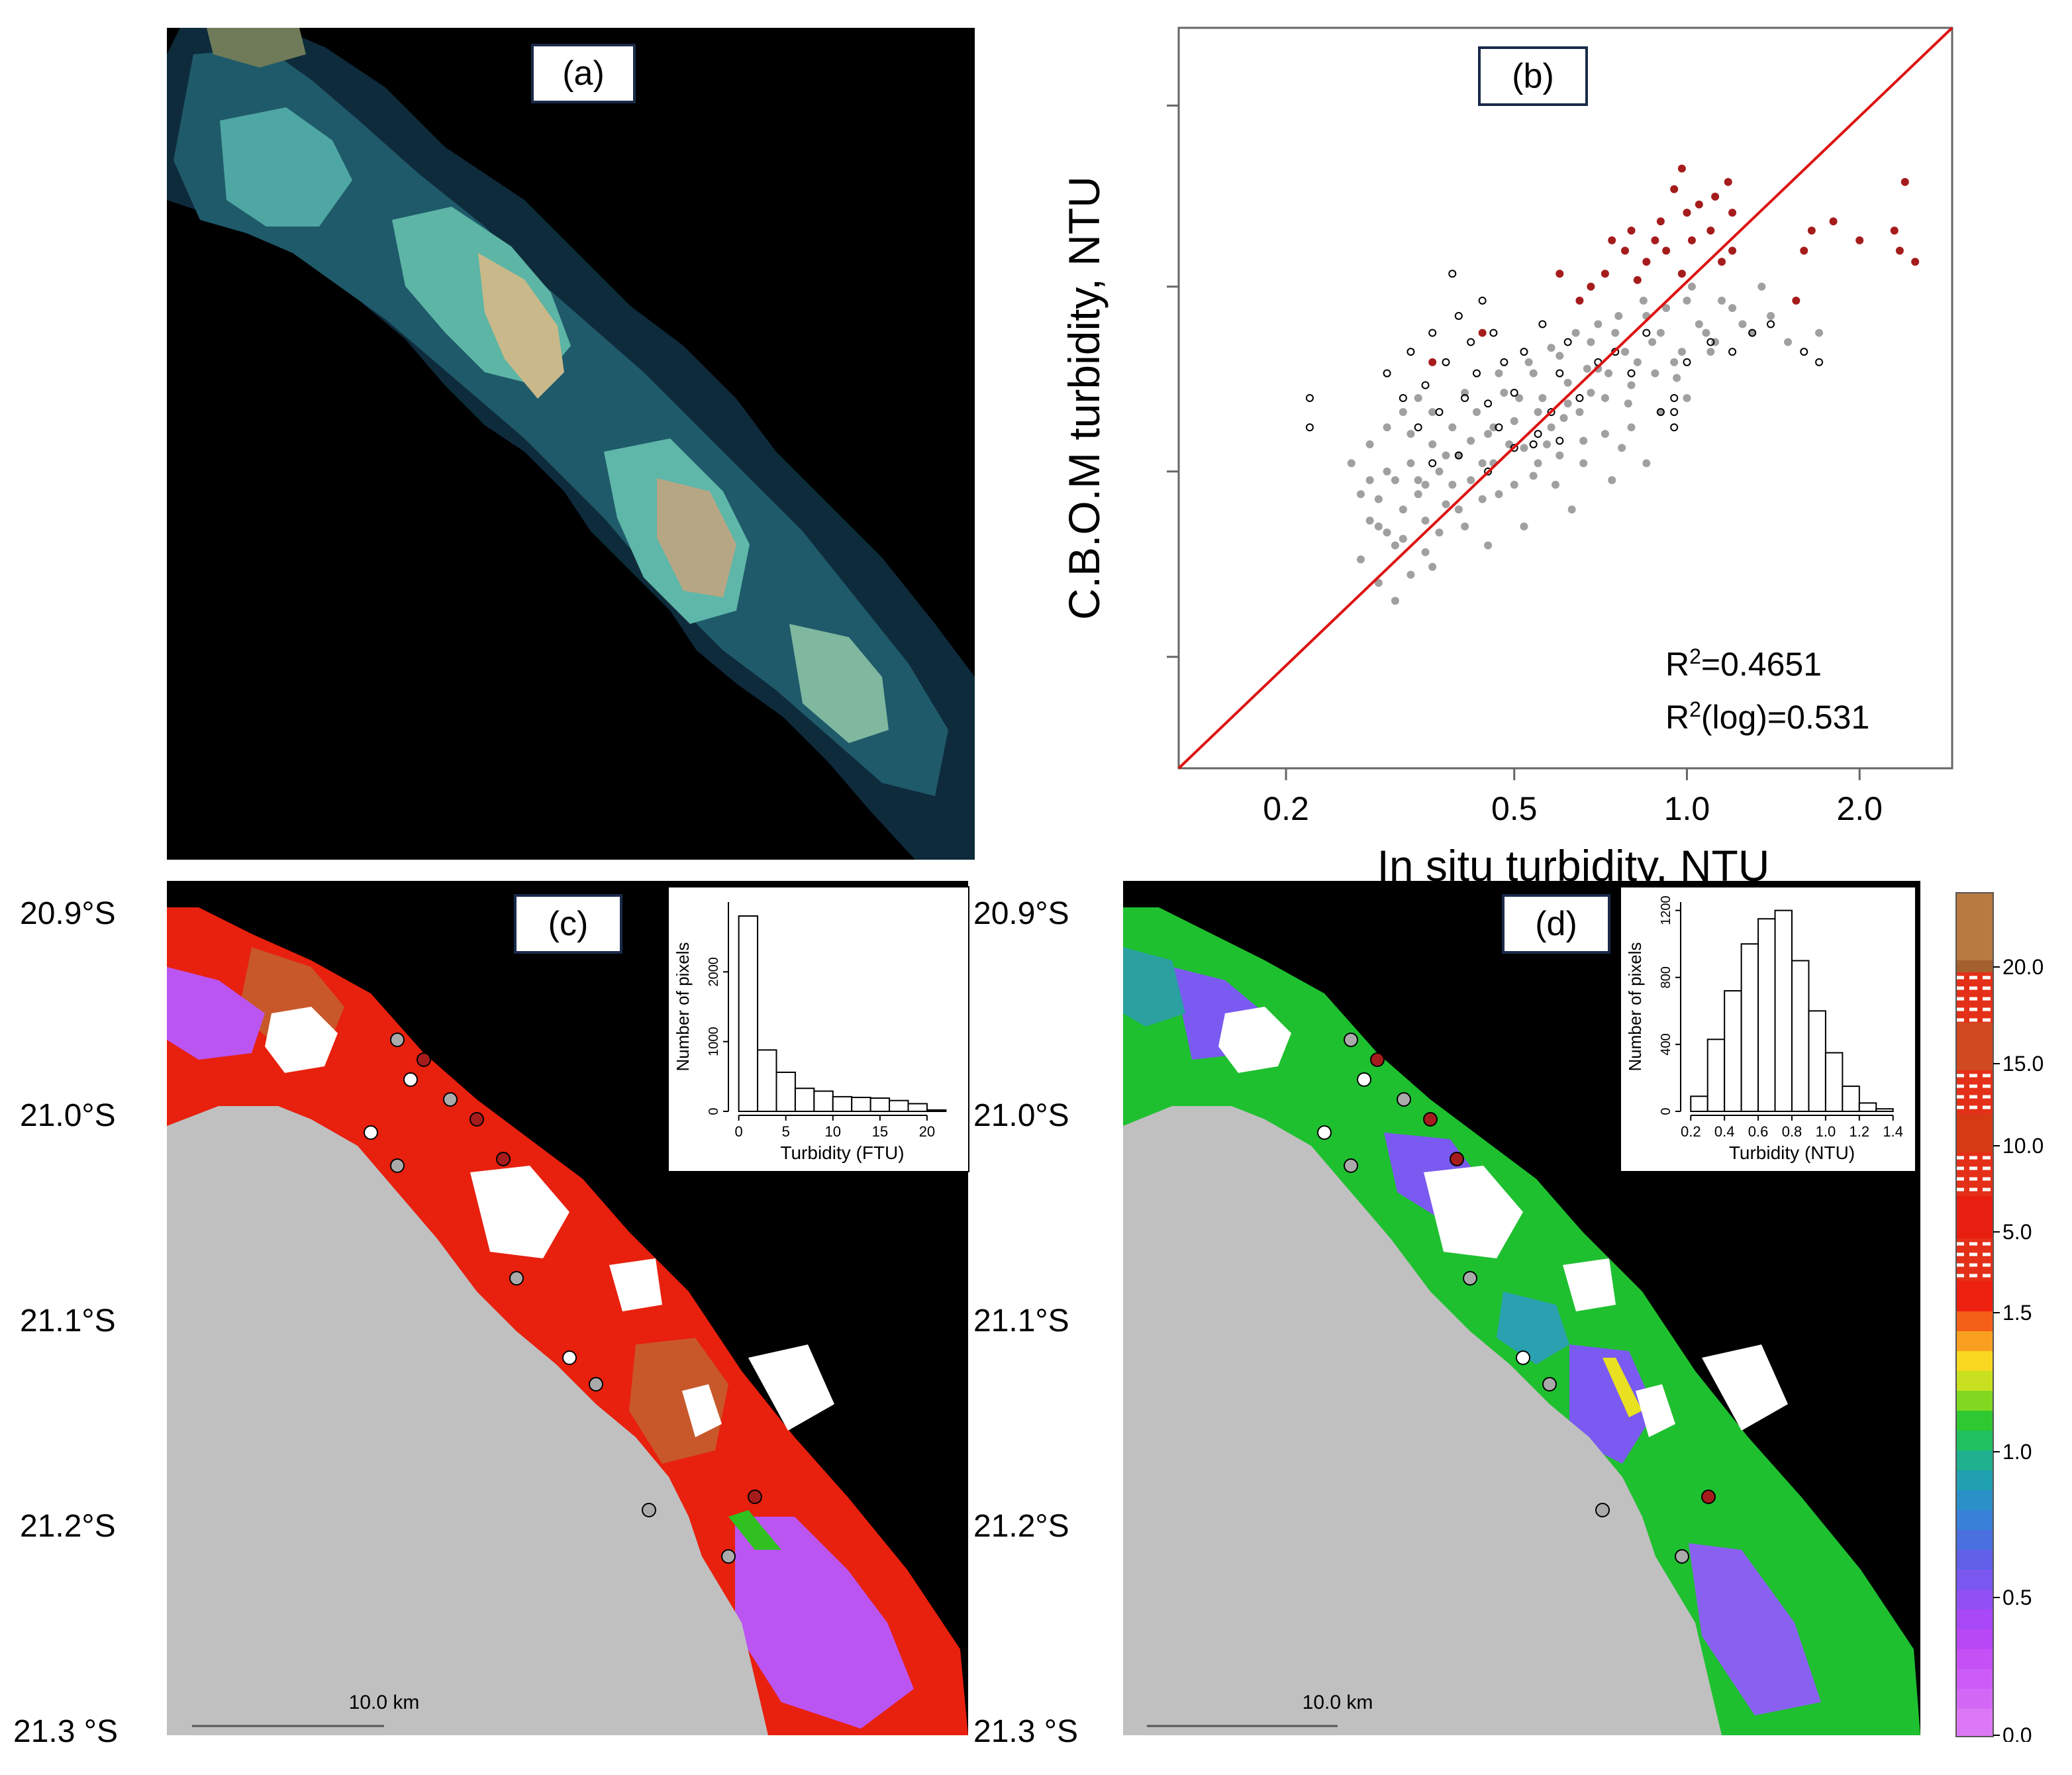  What do you see at coordinates (1021, 1526) in the screenshot?
I see `lat-label: 21.2°S` at bounding box center [1021, 1526].